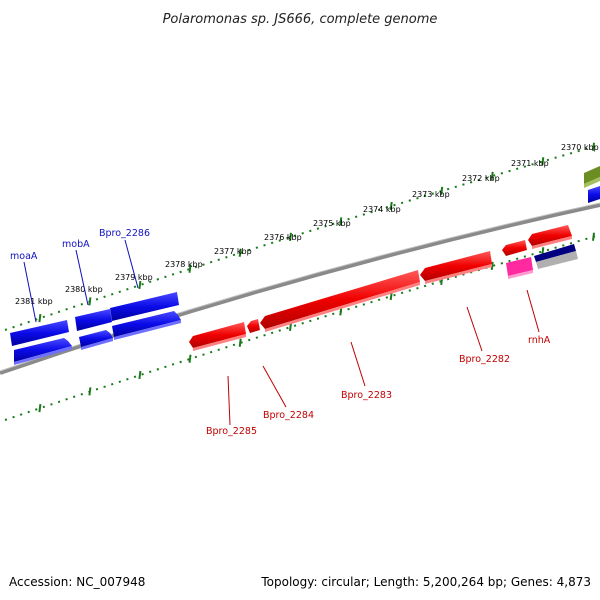 This screenshot has height=600, width=600. What do you see at coordinates (96, 340) in the screenshot?
I see `gene-mobA` at bounding box center [96, 340].